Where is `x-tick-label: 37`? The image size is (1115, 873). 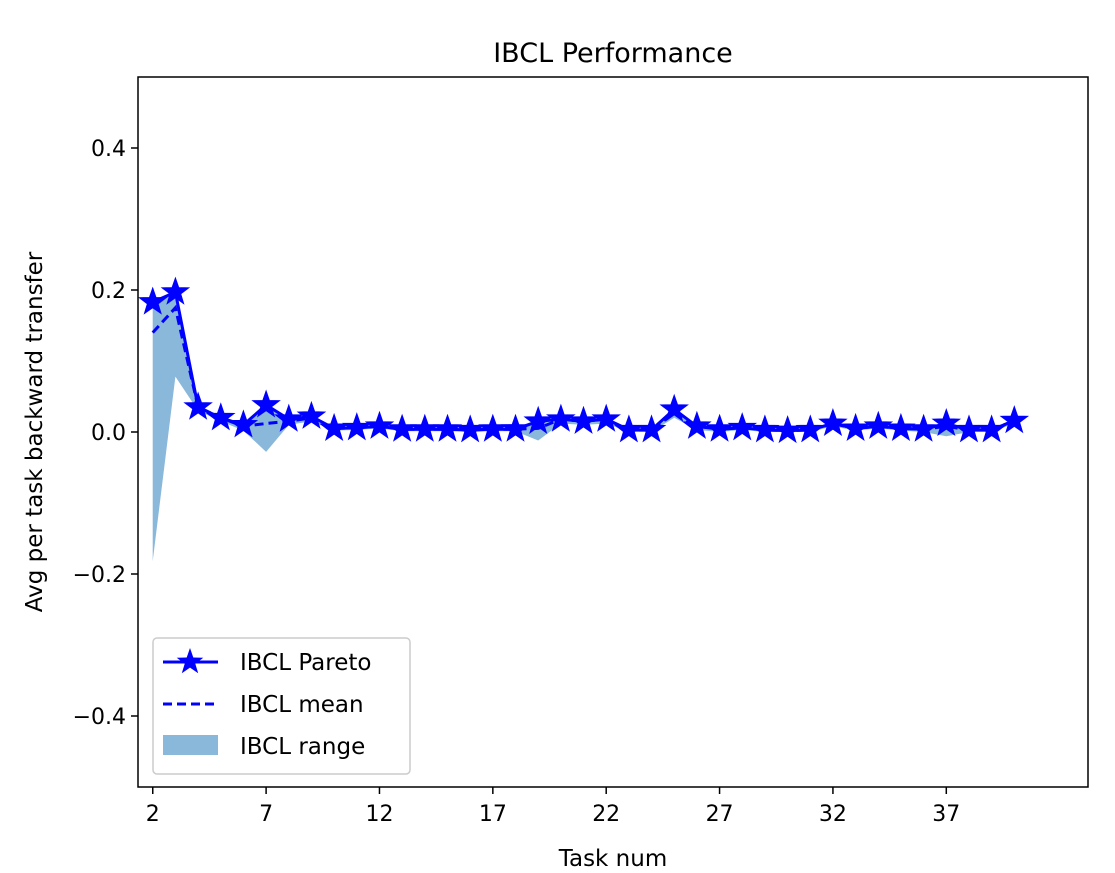
x-tick-label: 37 is located at coordinates (946, 814).